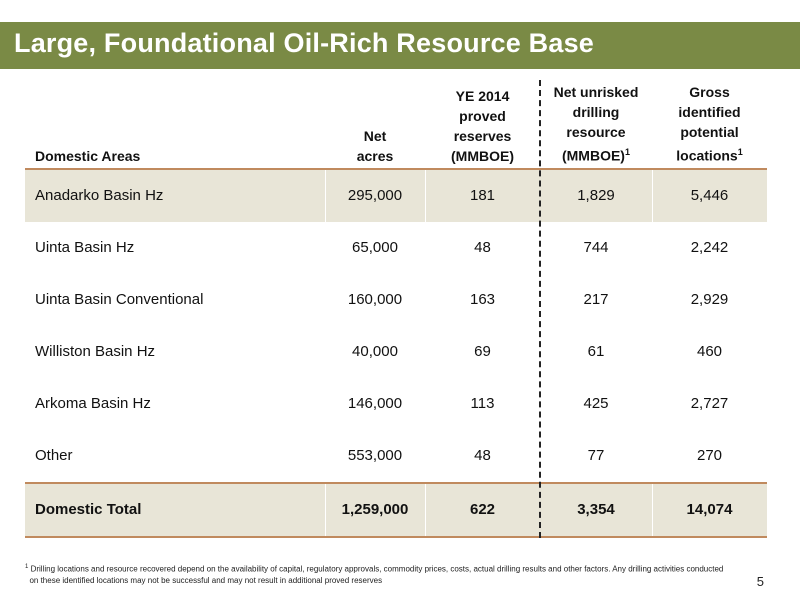 The height and width of the screenshot is (600, 800). What do you see at coordinates (596, 92) in the screenshot?
I see `header-resource-line1: Net unrisked` at bounding box center [596, 92].